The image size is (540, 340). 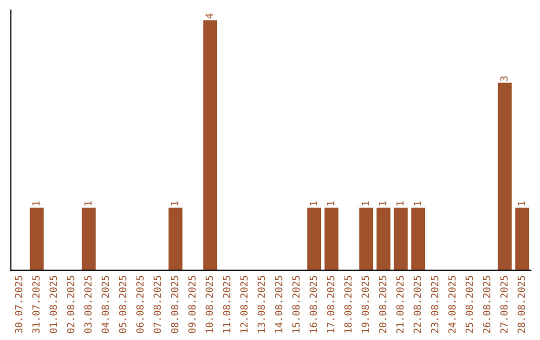 I want to click on x-tick-label: 10.08.2025, so click(x=209, y=304).